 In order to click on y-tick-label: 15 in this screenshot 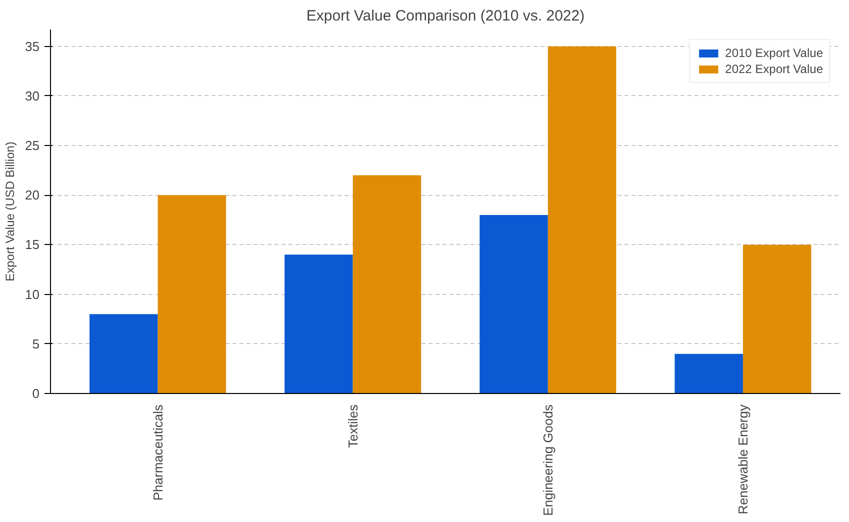, I will do `click(32, 244)`.